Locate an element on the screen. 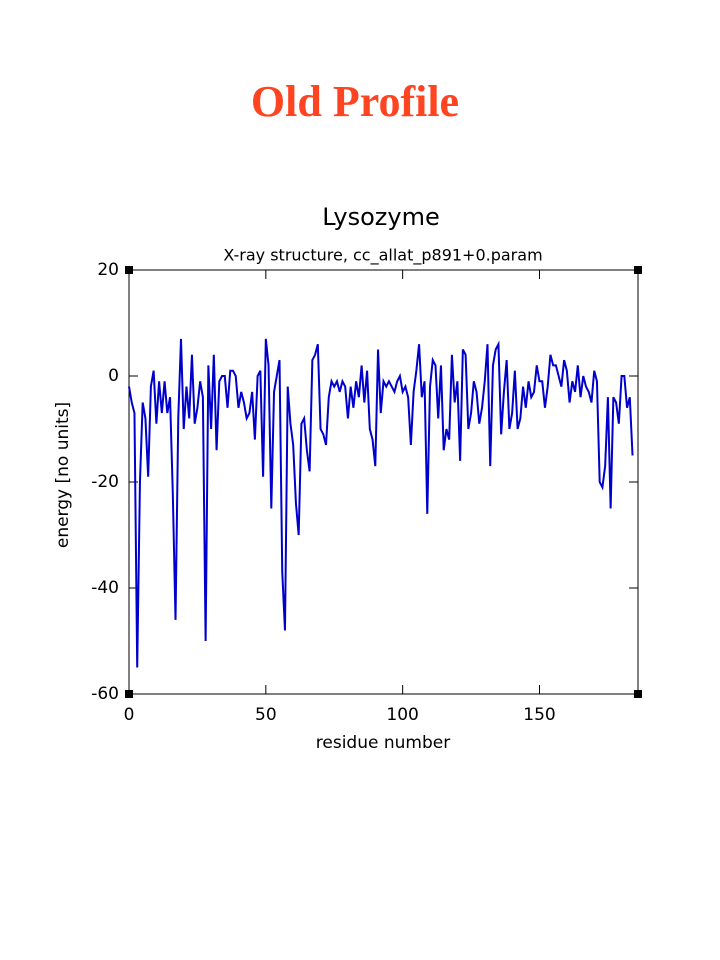 This screenshot has height=960, width=720. y-tick-label: -40 is located at coordinates (105, 588).